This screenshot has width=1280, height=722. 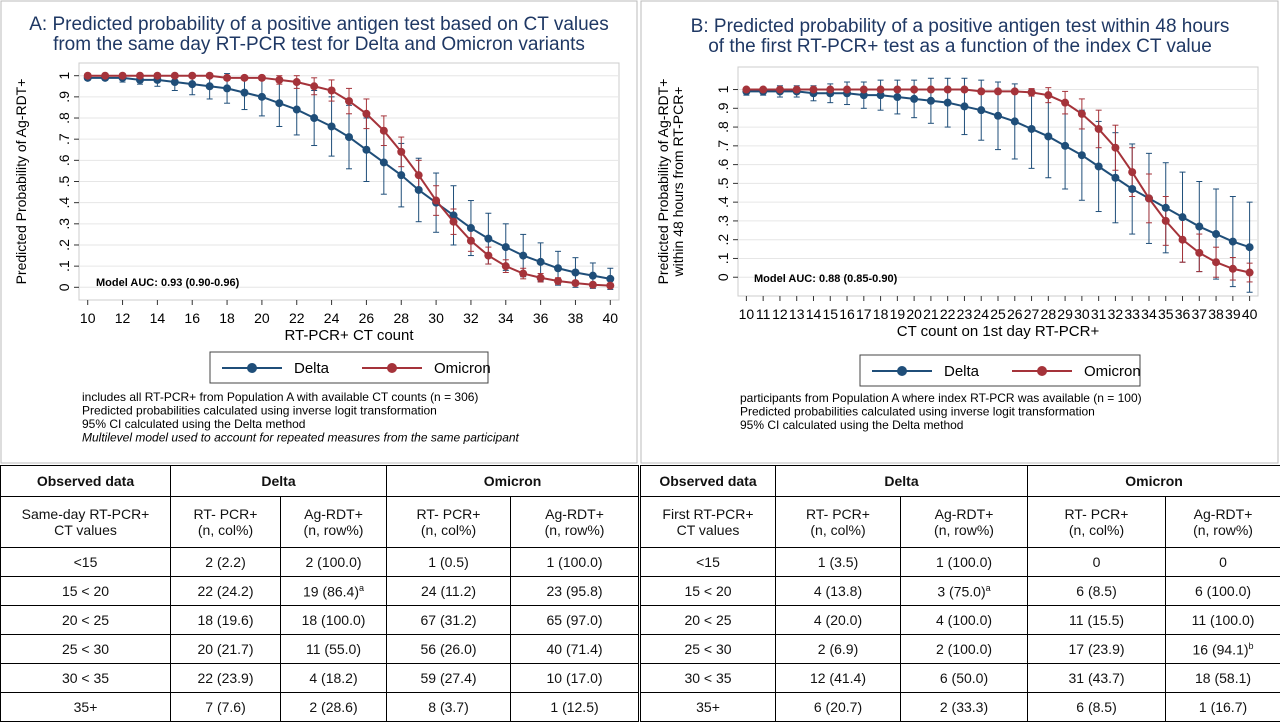 I want to click on x-tick-label: 24, so click(x=981, y=314).